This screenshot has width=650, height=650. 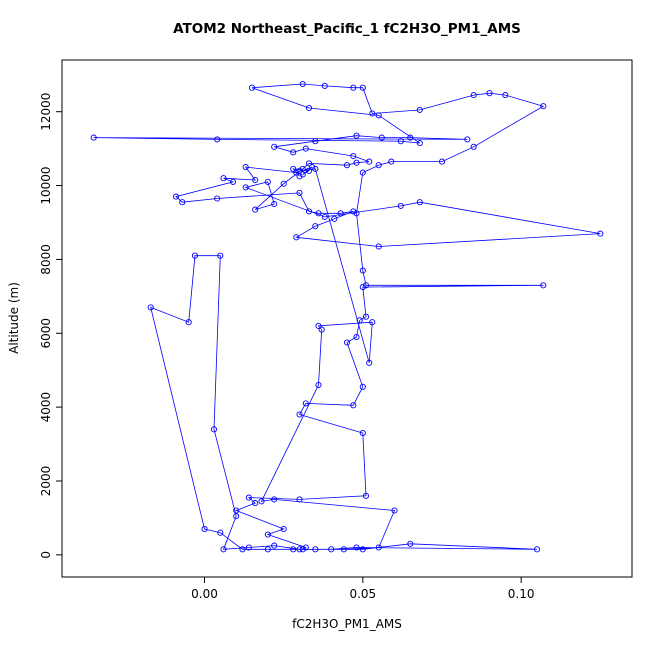 I want to click on y-axis-label: Altitude (m), so click(x=14, y=318).